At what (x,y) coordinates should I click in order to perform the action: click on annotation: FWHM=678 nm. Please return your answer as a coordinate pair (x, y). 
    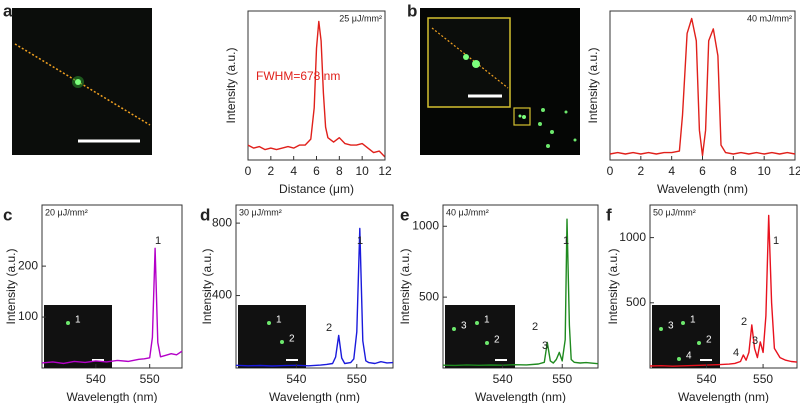
    Looking at the image, I should click on (298, 76).